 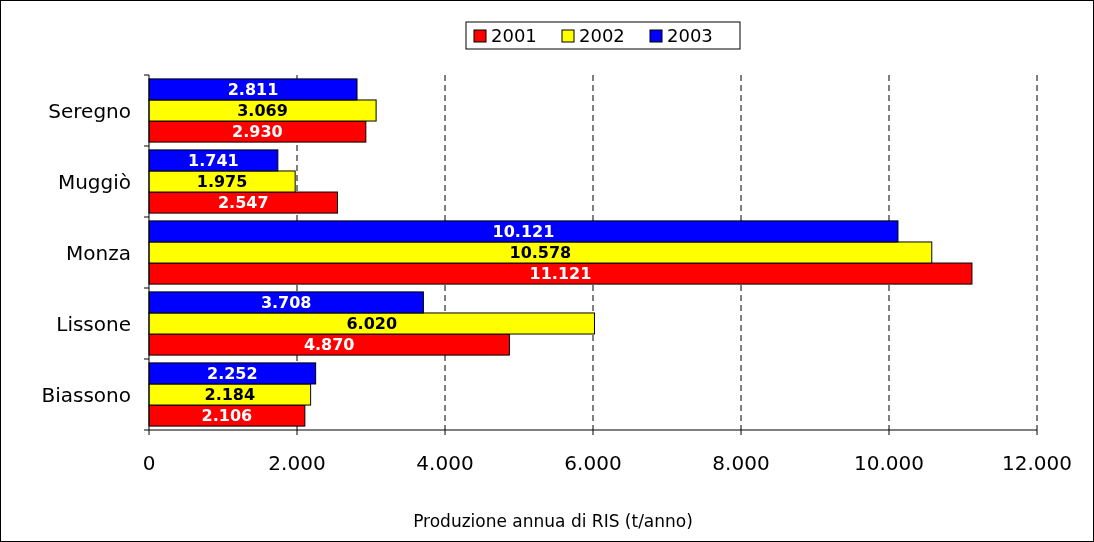 I want to click on data-label: 2.106, so click(x=227, y=416).